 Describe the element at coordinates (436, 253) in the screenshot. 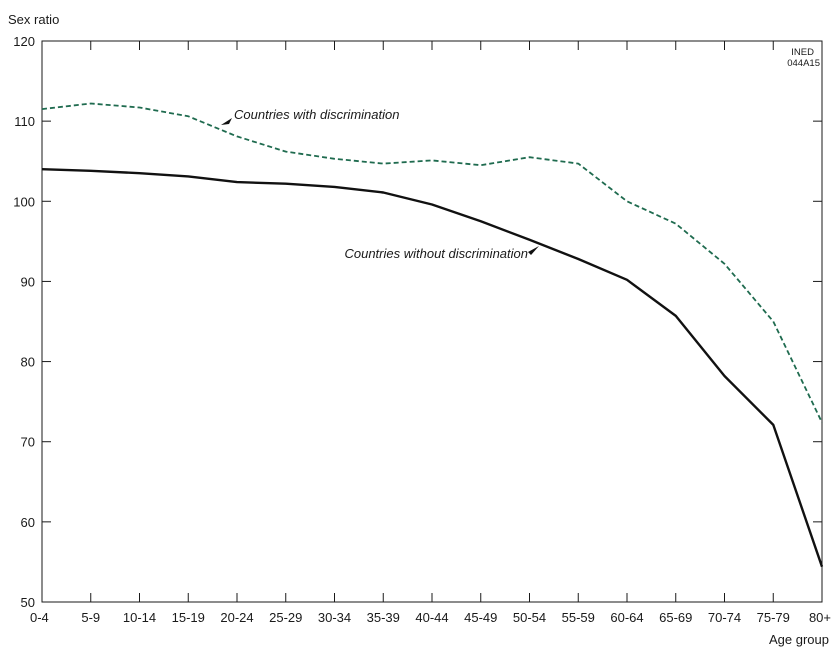

I see `annotation-without-discrimination: Countries without discrimination` at that location.